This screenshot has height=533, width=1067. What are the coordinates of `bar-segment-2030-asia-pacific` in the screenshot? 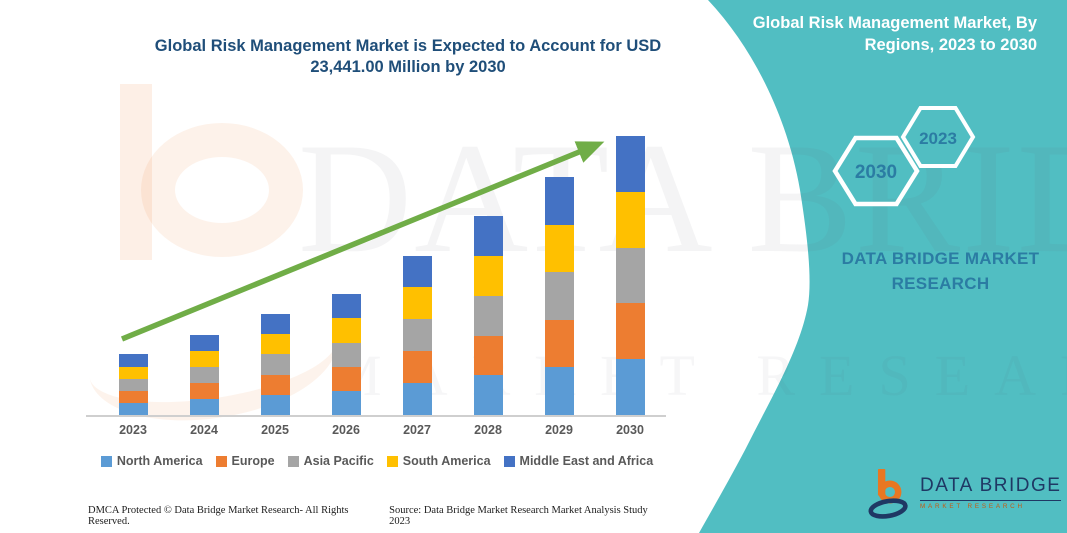 It's located at (630, 275).